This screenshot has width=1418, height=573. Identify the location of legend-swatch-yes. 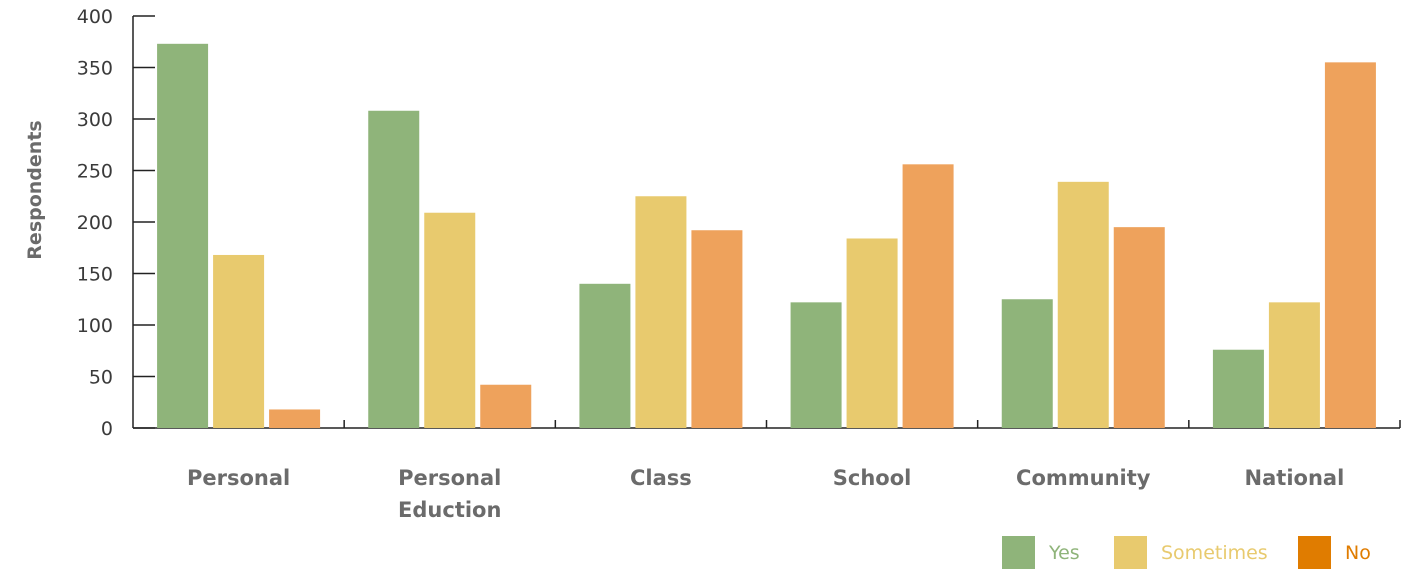
(1018, 552).